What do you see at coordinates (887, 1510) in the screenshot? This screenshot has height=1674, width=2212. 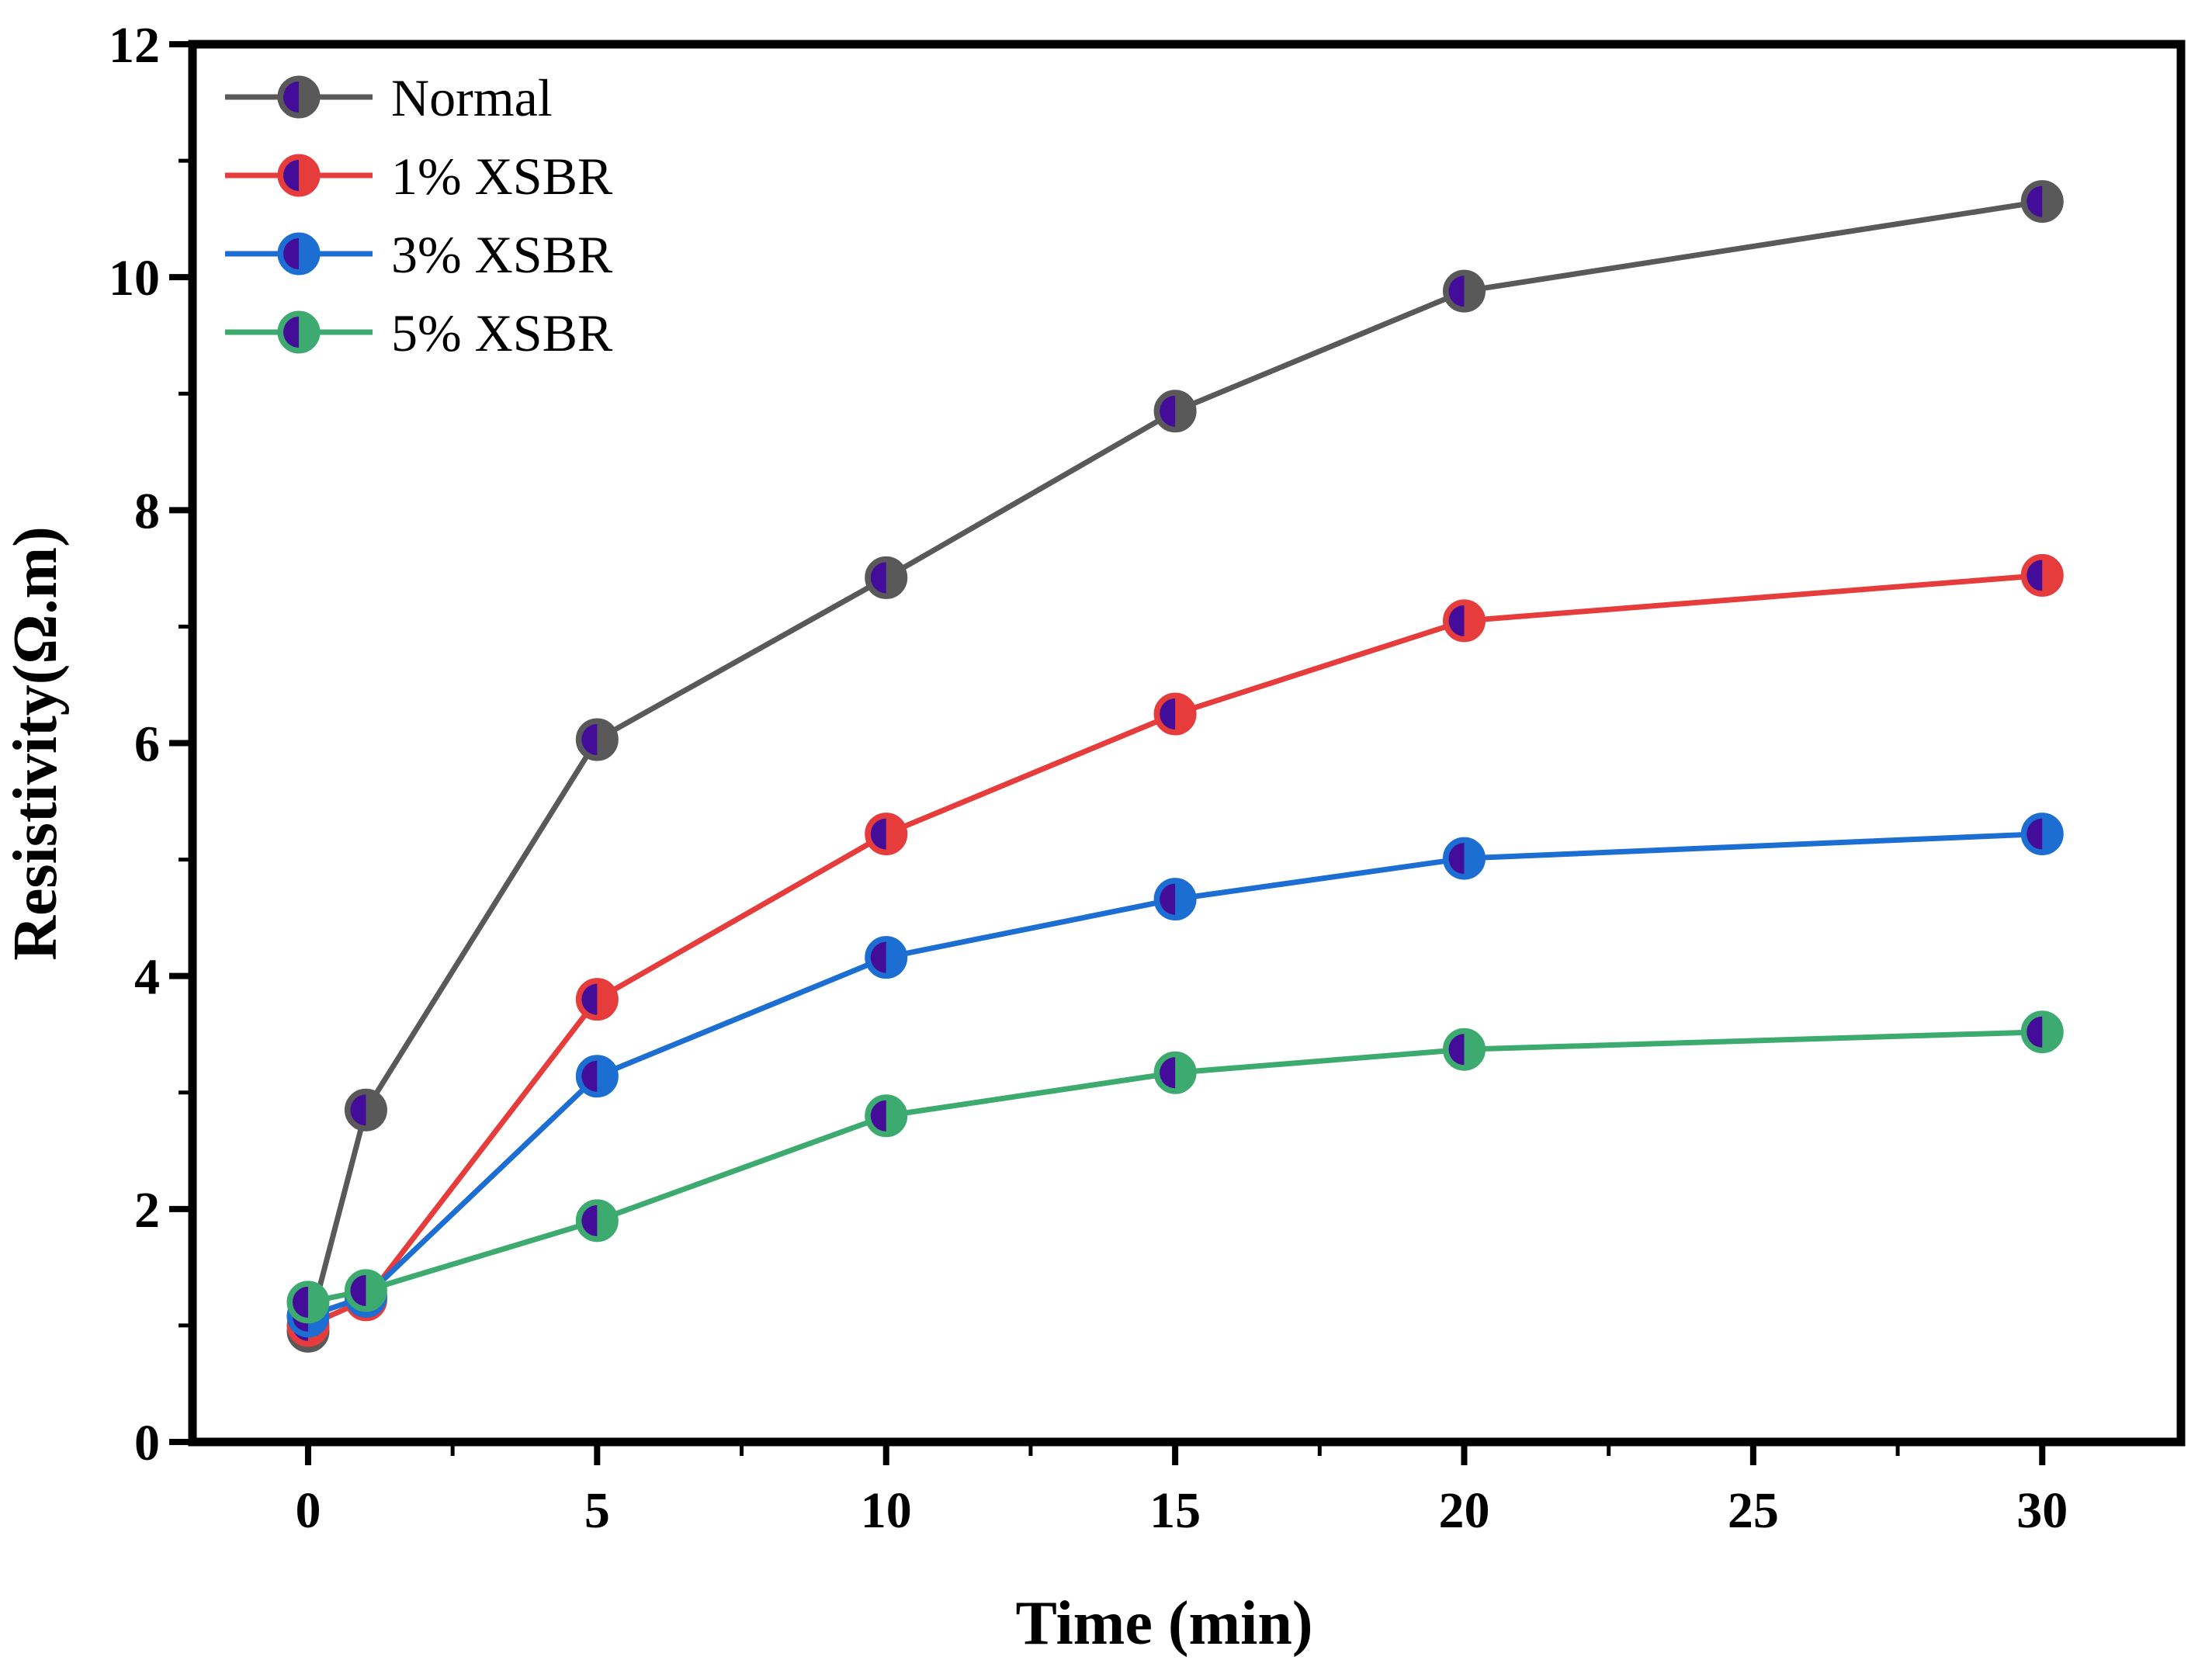 I see `x-tick-label: 10` at bounding box center [887, 1510].